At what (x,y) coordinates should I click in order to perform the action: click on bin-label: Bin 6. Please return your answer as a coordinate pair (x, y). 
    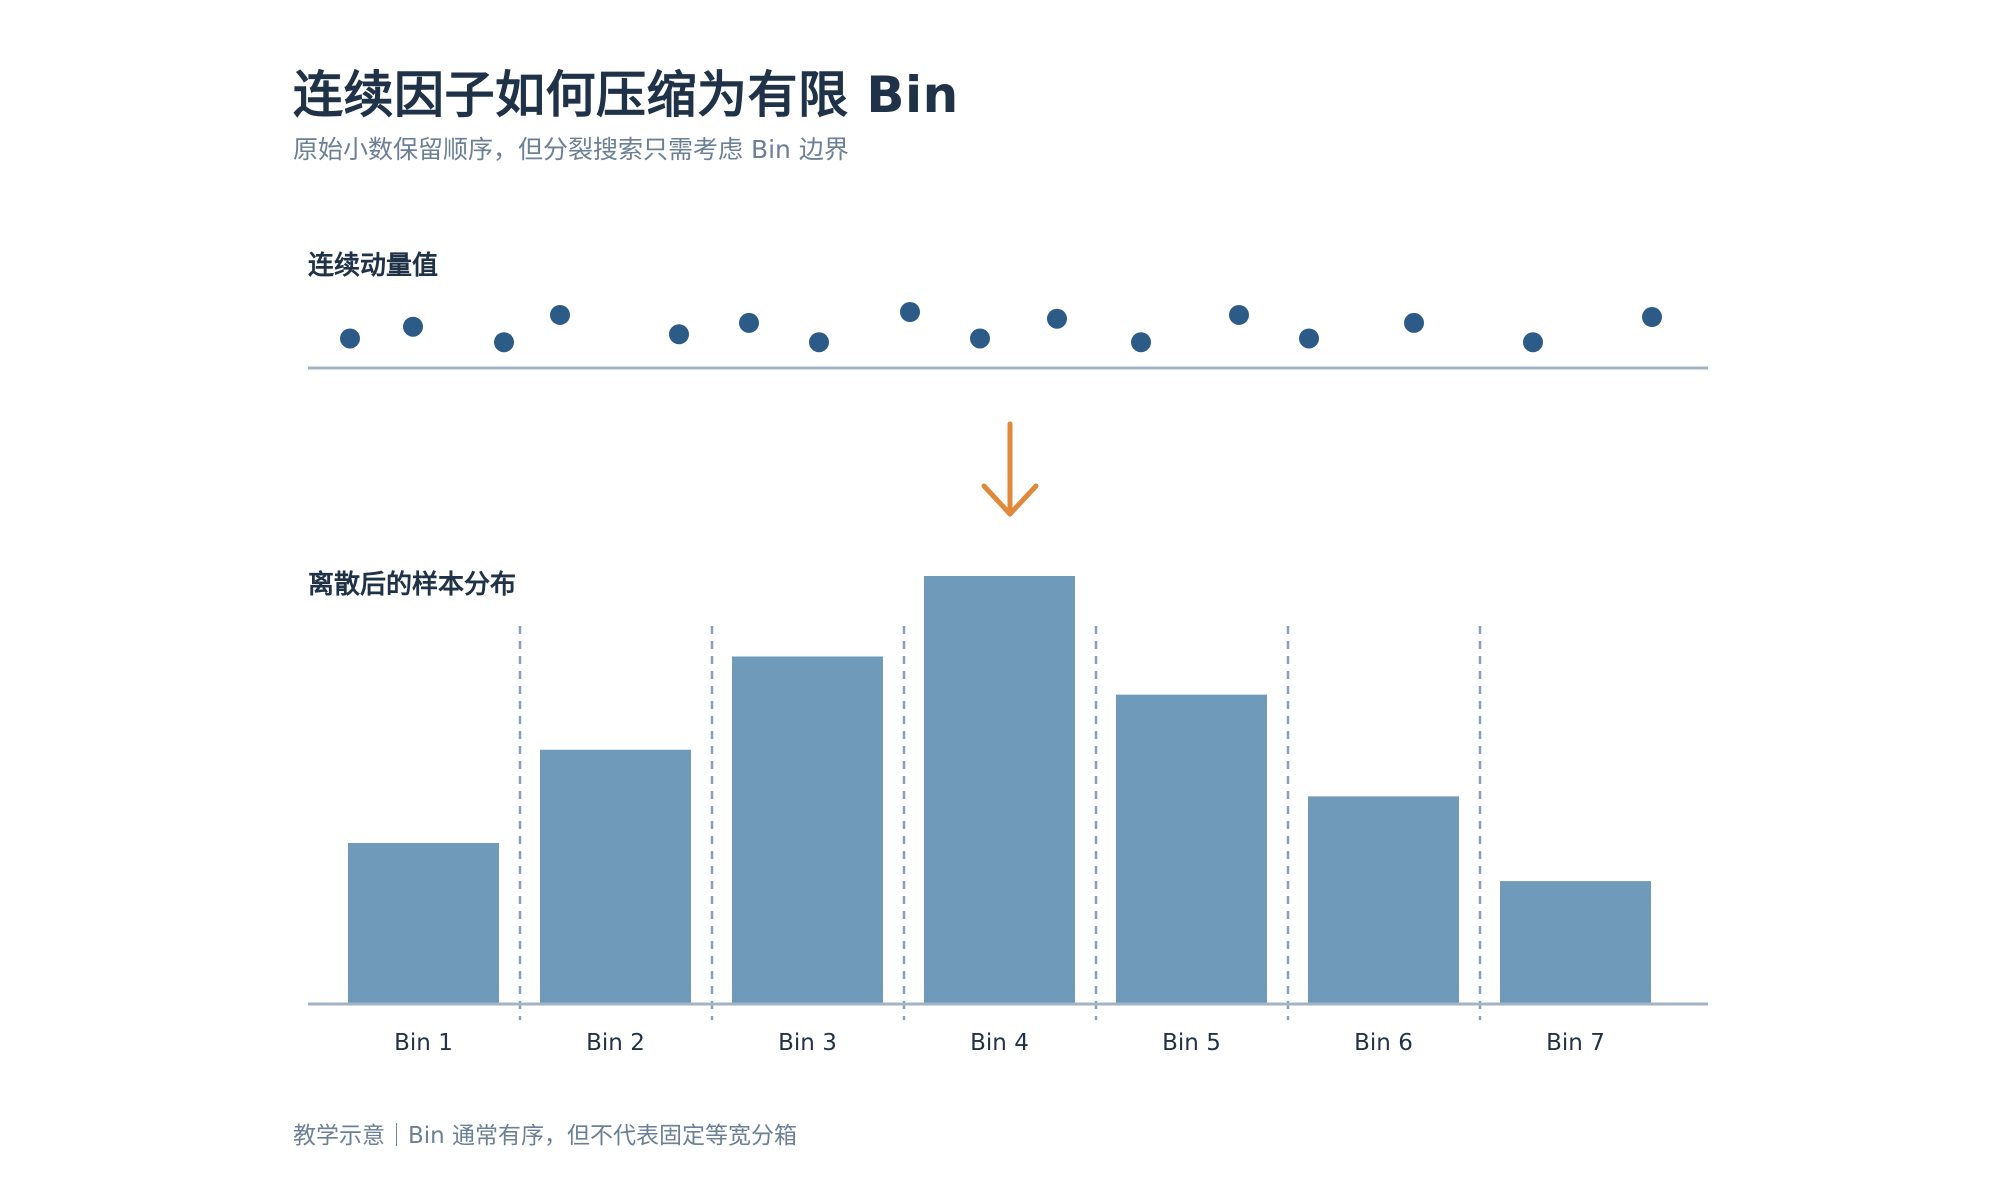
    Looking at the image, I should click on (1383, 1043).